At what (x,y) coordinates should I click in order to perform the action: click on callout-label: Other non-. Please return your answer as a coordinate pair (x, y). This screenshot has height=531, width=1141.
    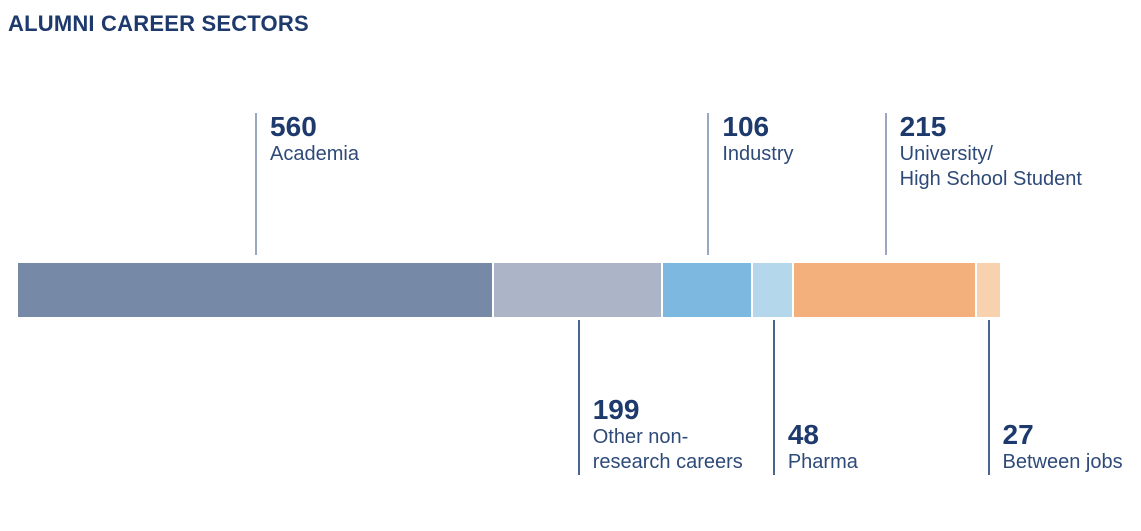
    Looking at the image, I should click on (640, 437).